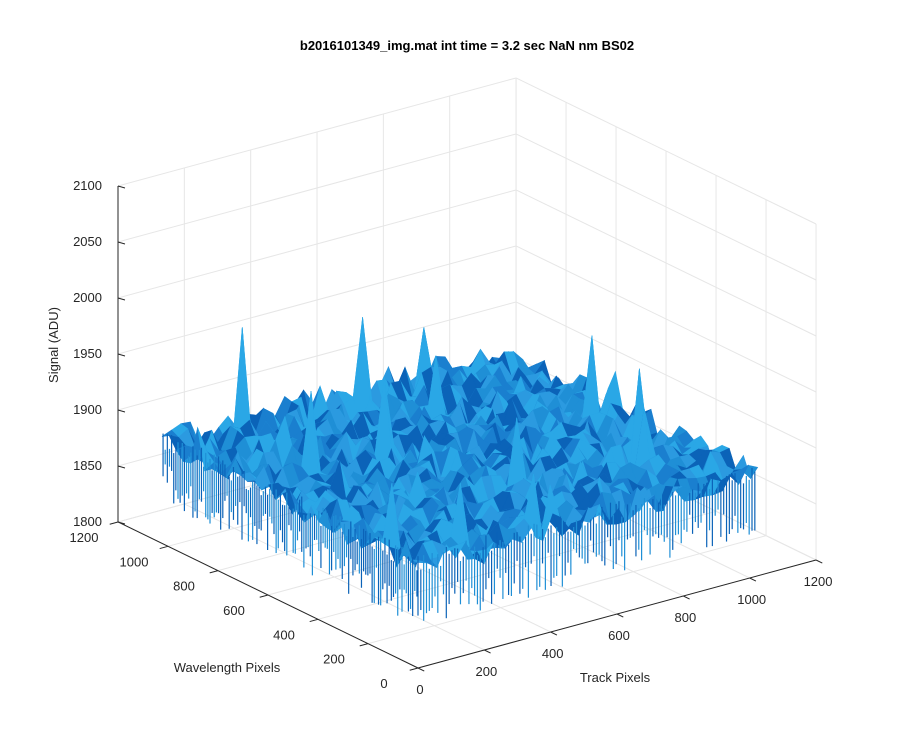 The width and height of the screenshot is (900, 750). I want to click on z-tick-label: 2050, so click(87, 241).